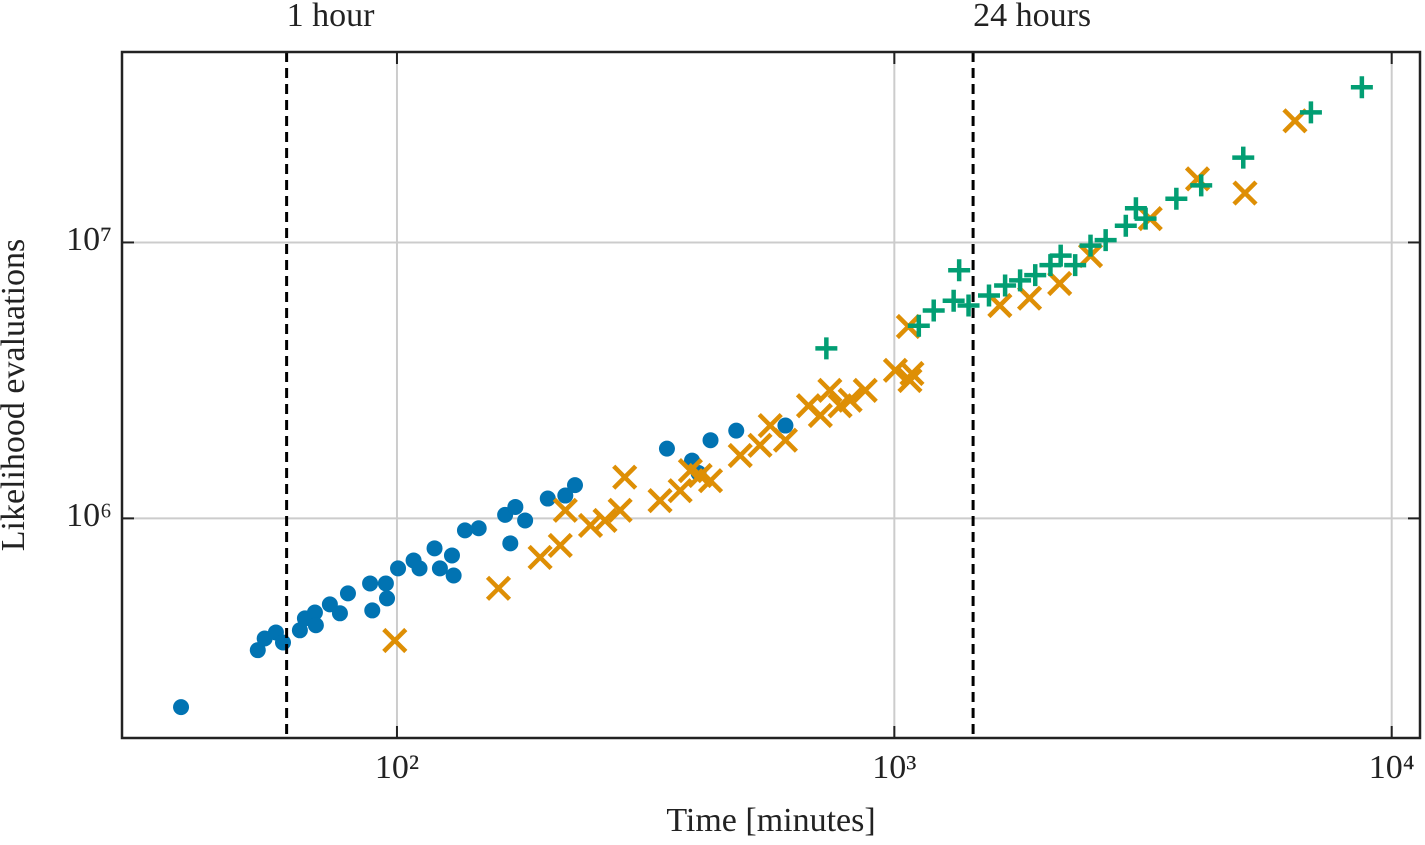  What do you see at coordinates (1032, 17) in the screenshot?
I see `annotation: 24 hours` at bounding box center [1032, 17].